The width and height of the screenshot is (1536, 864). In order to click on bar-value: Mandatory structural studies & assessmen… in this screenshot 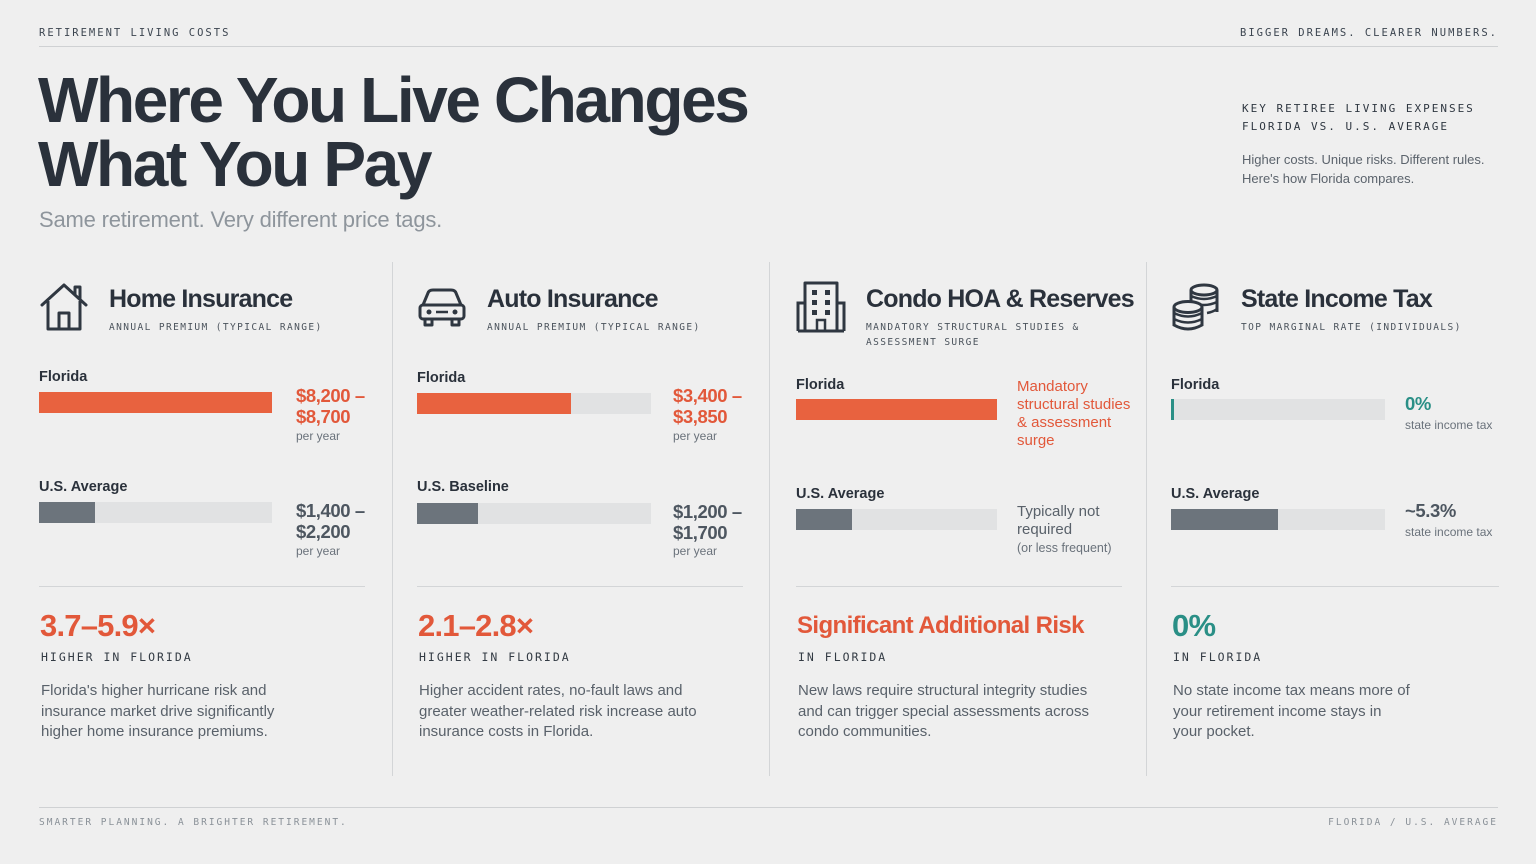, I will do `click(1074, 413)`.